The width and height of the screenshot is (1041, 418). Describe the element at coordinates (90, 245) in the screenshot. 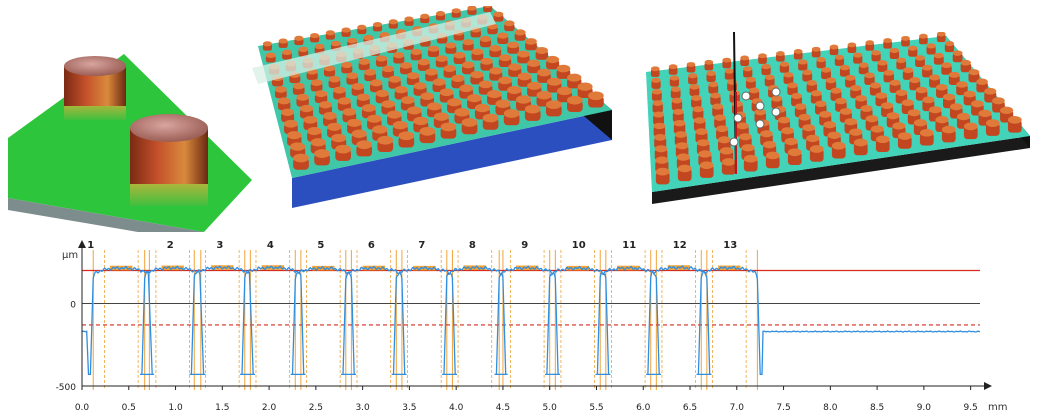

I see `segment-label: 1` at that location.